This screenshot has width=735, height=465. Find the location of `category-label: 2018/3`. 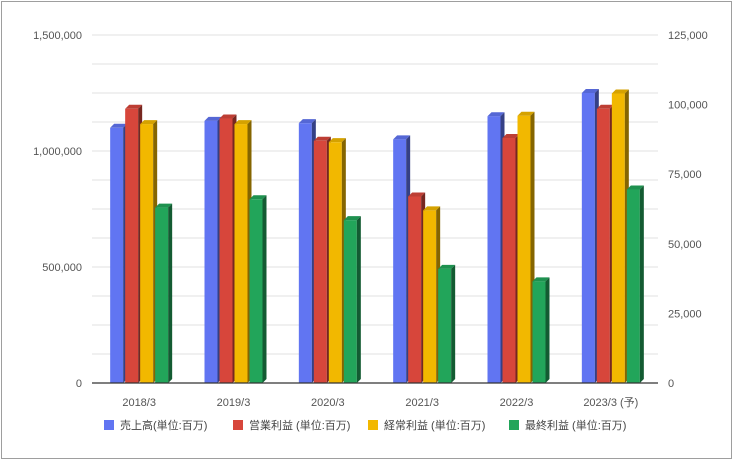

category-label: 2018/3 is located at coordinates (139, 403).